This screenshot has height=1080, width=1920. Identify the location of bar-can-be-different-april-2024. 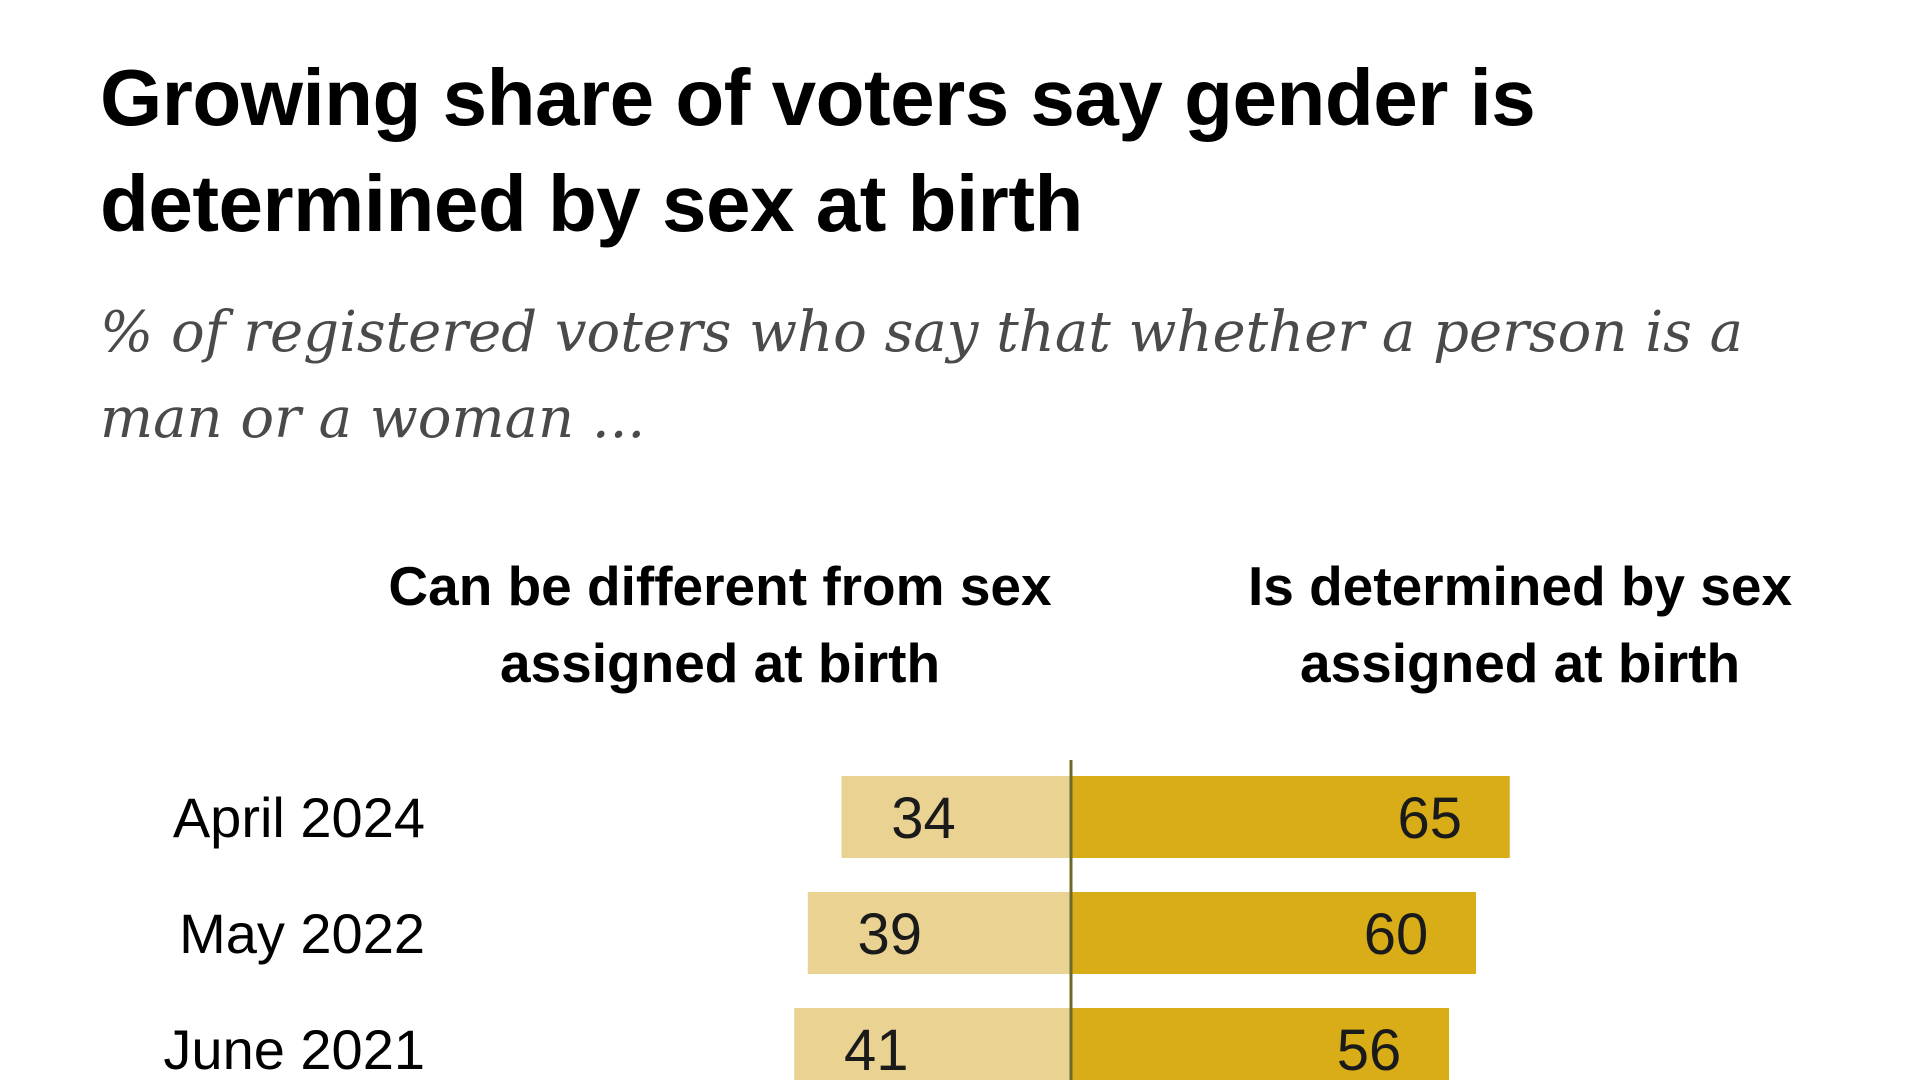
(956, 817).